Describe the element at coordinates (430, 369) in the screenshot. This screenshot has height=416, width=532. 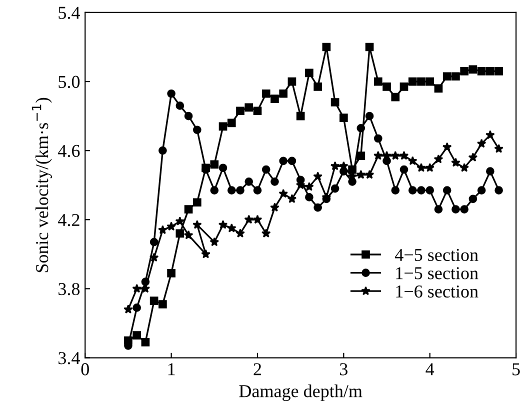
I see `x-tick-label: 4` at that location.